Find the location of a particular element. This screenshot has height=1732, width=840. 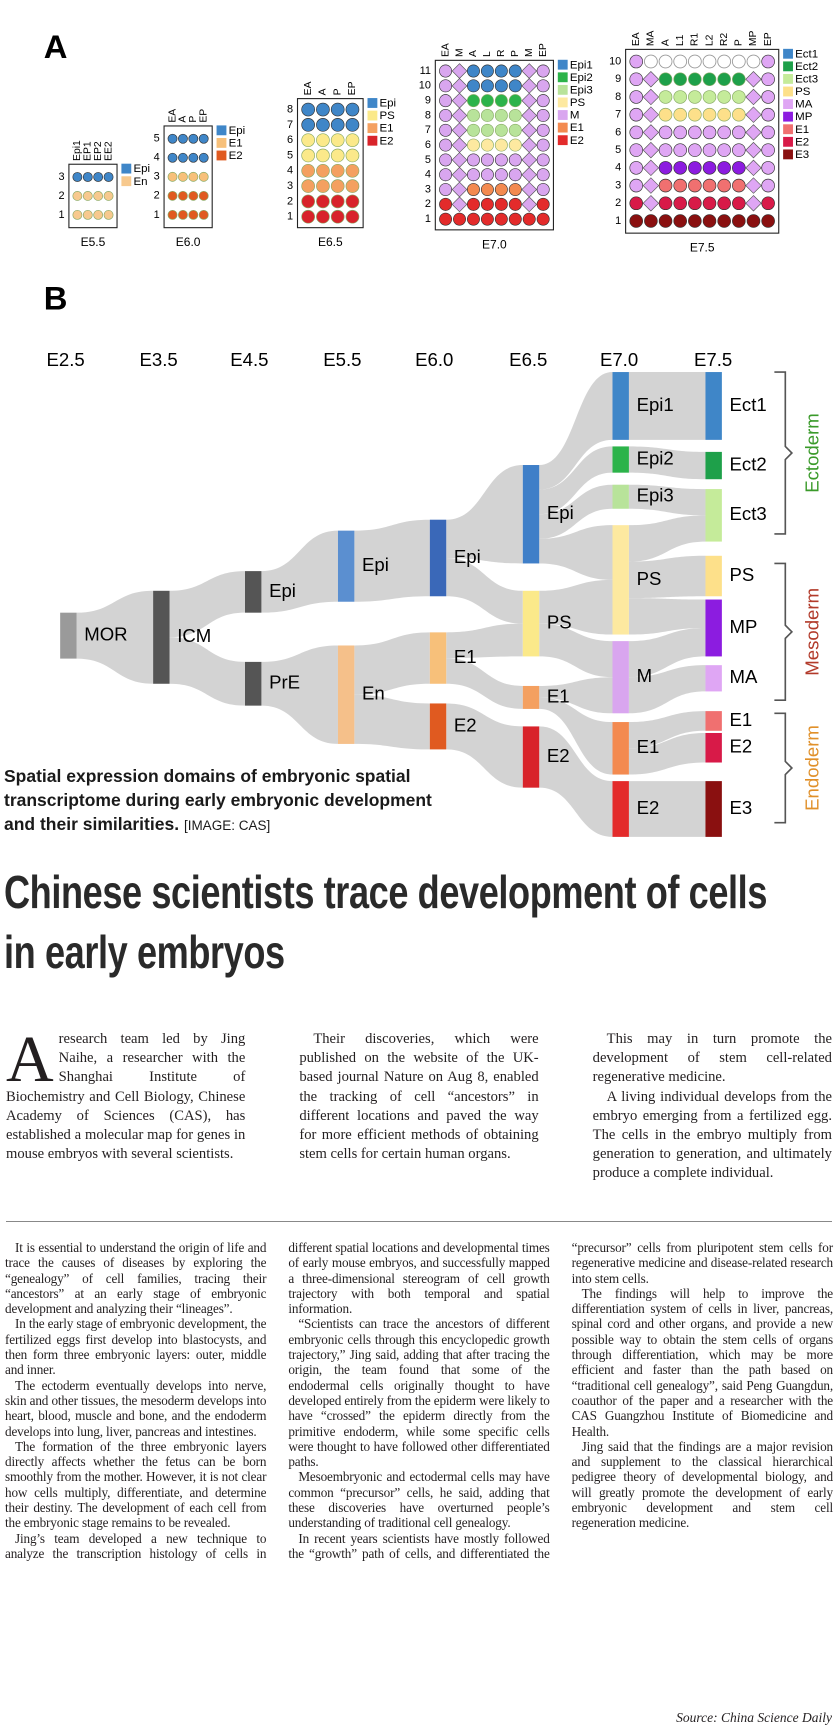

node-label: E1 is located at coordinates (648, 746).